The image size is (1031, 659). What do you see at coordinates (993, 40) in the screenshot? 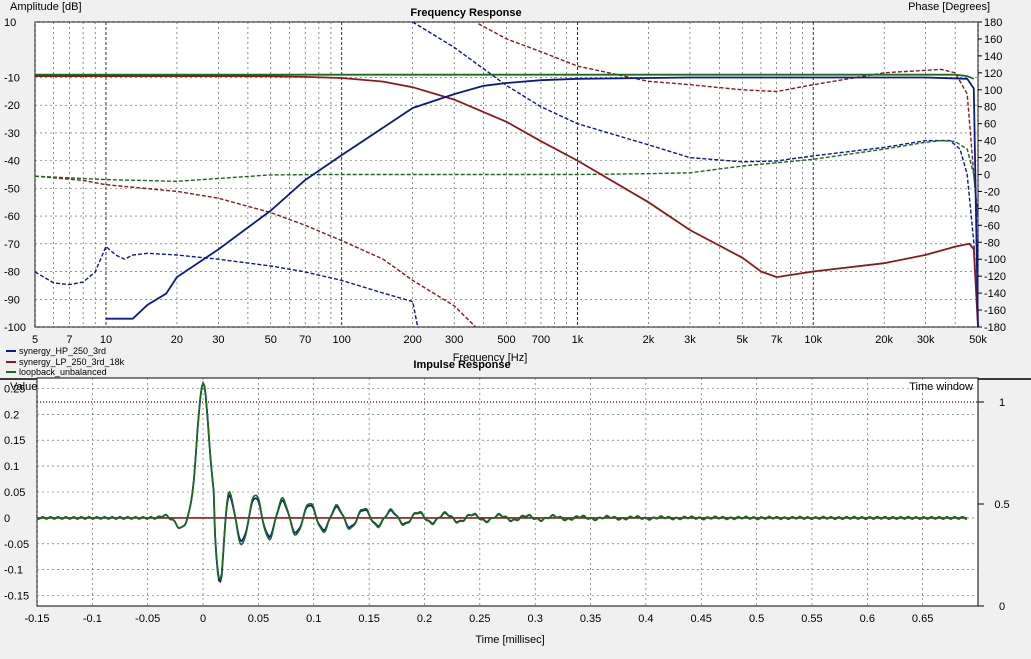
I see `fr-y2tick-label: 160` at bounding box center [993, 40].